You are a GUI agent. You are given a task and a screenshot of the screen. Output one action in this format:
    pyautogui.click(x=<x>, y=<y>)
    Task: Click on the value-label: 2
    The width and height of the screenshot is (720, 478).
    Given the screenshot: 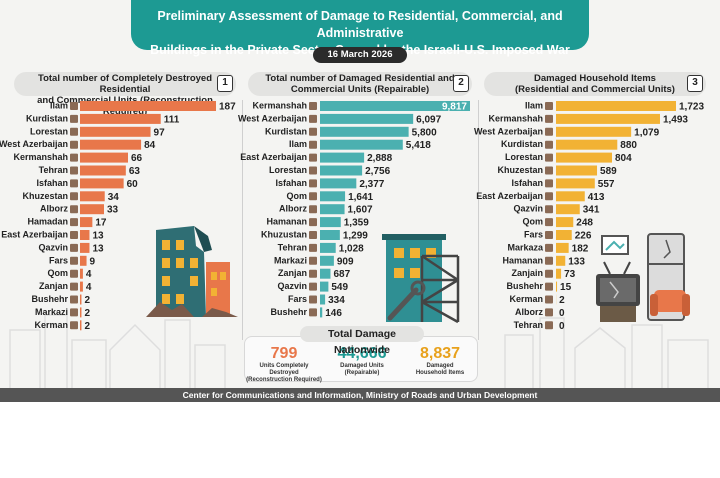 What is the action you would take?
    pyautogui.click(x=562, y=300)
    